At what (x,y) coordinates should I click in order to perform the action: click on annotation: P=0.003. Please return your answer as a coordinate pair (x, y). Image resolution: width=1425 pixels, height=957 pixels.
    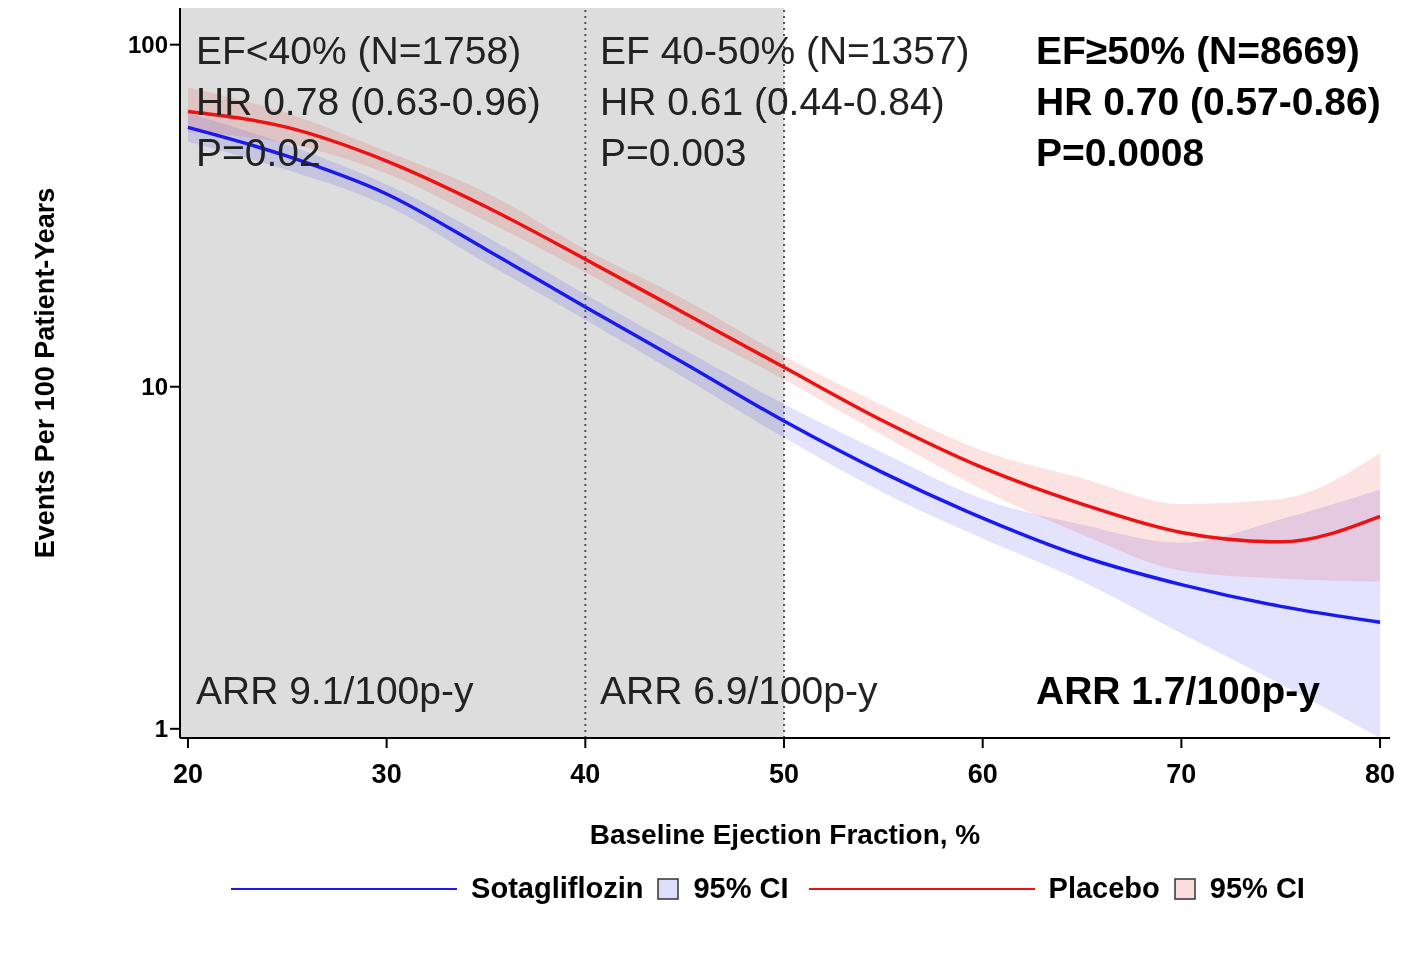
    Looking at the image, I should click on (673, 153).